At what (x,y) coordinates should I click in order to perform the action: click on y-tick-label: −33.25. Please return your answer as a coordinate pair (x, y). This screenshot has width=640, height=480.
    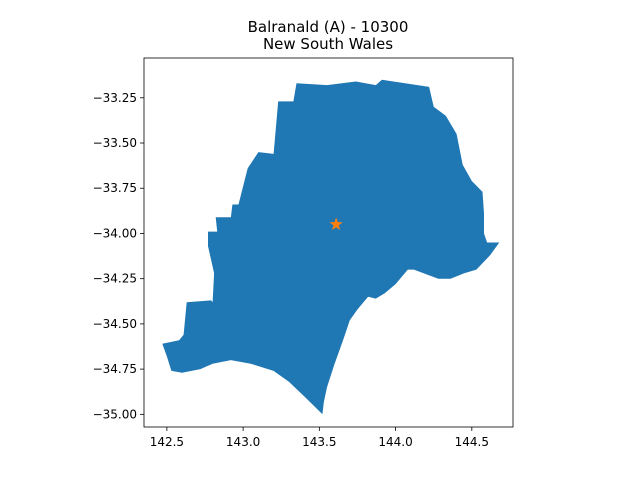
    Looking at the image, I should click on (115, 98).